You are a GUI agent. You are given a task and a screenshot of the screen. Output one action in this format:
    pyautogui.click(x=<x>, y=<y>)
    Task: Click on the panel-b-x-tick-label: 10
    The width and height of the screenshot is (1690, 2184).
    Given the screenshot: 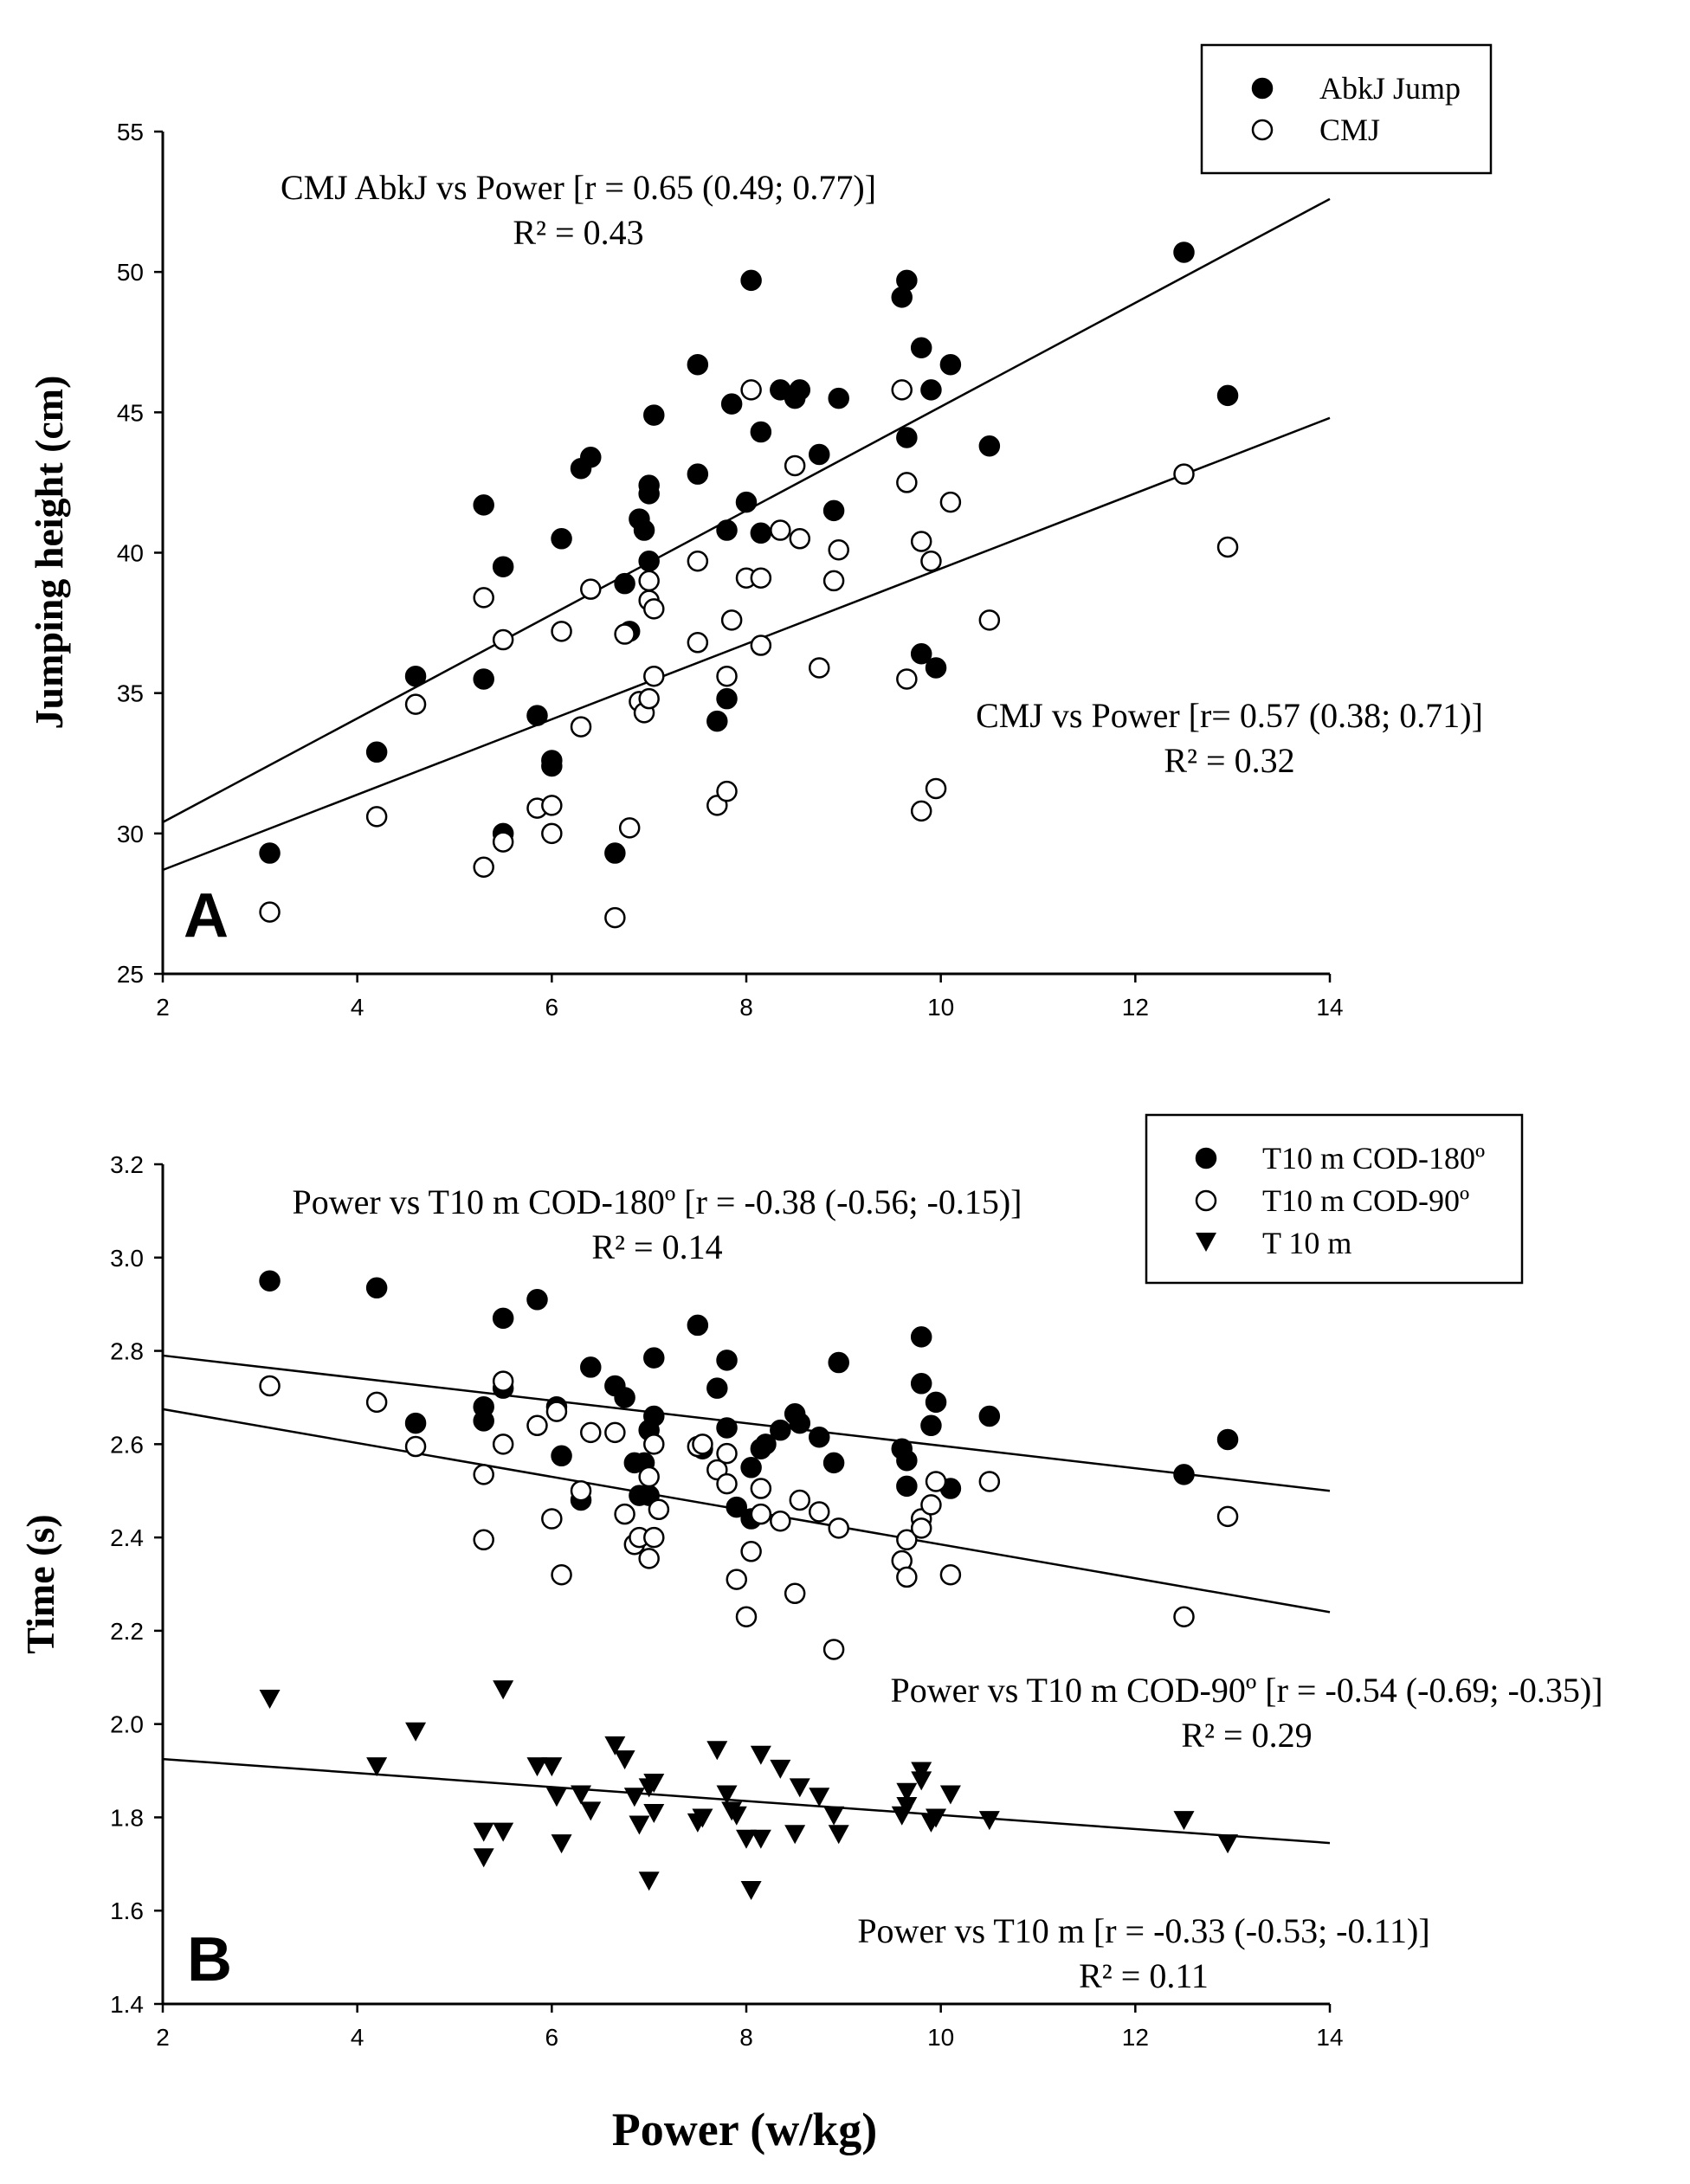 What is the action you would take?
    pyautogui.click(x=941, y=2037)
    